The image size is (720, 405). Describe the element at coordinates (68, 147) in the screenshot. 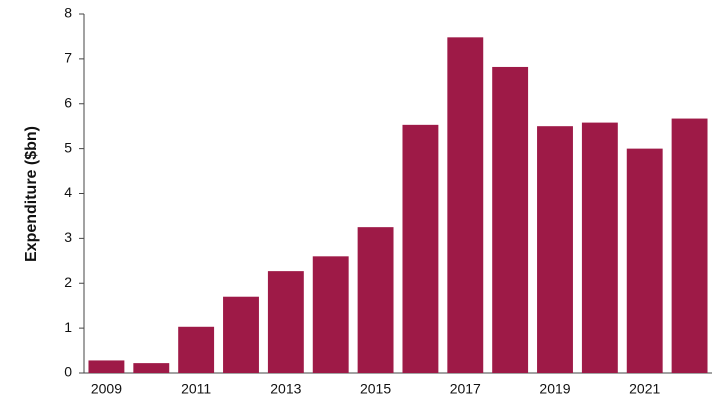

I see `y-tick-label: 5` at that location.